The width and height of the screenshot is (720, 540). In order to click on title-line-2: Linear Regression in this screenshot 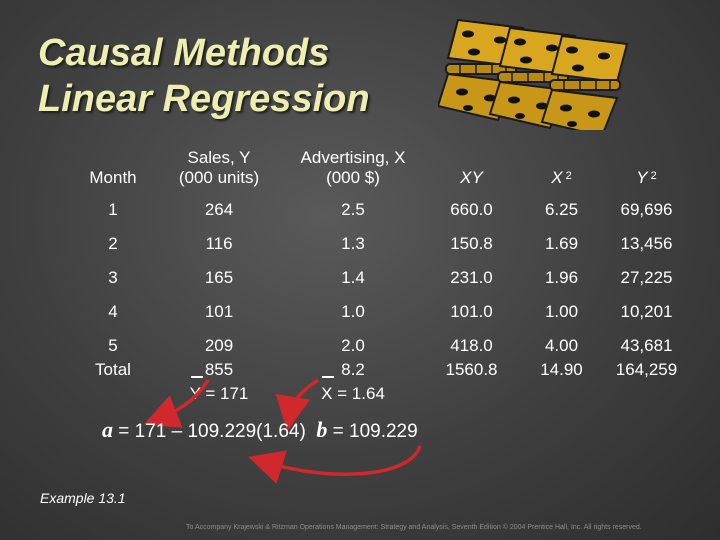, I will do `click(204, 99)`.